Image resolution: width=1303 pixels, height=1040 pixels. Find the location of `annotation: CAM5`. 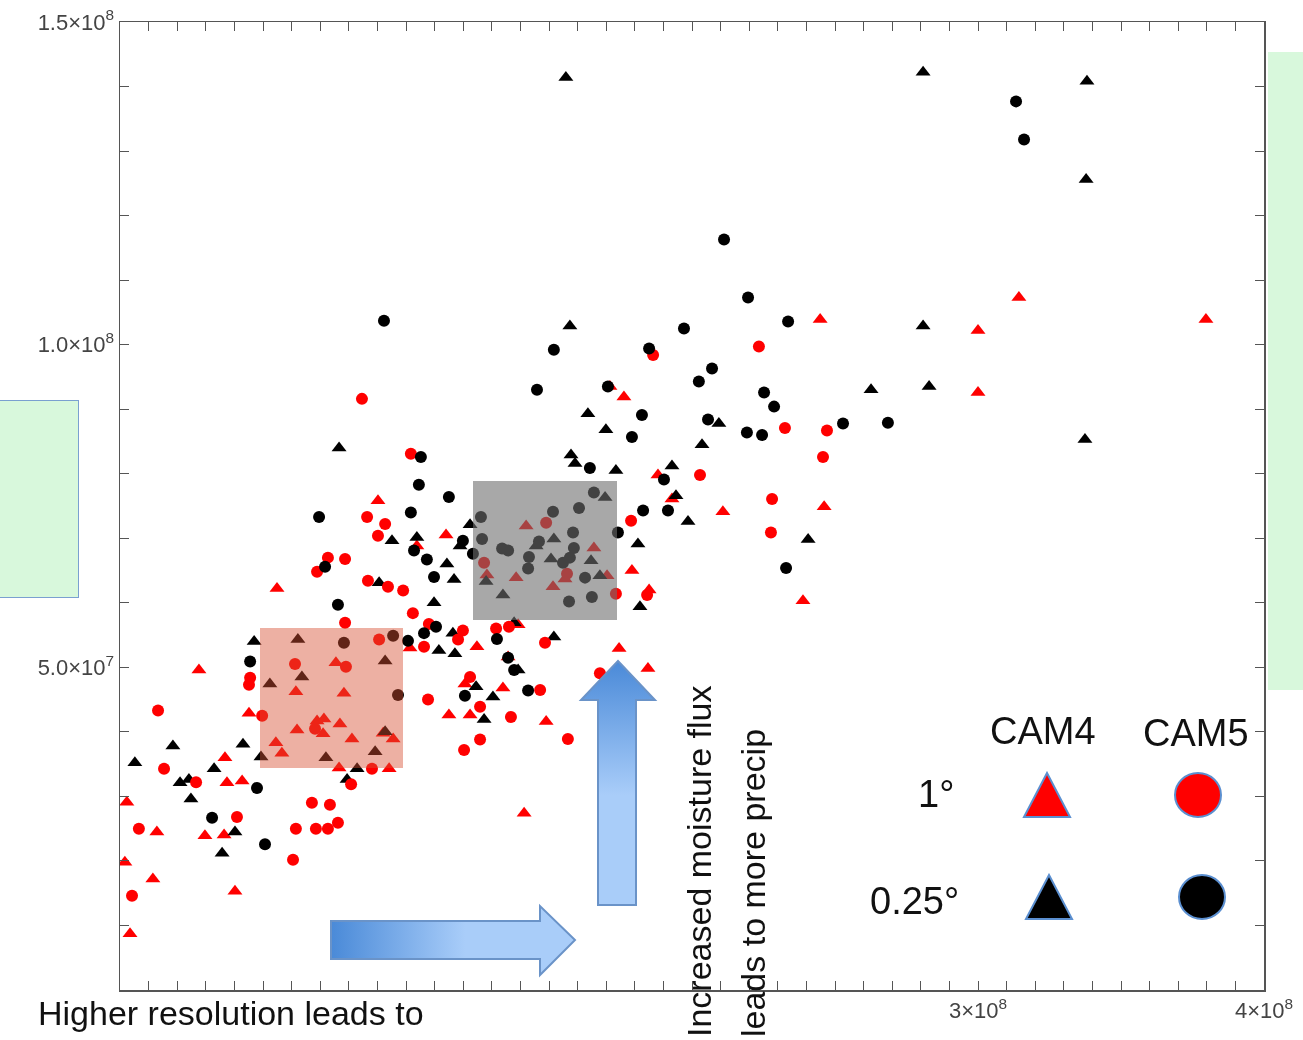

annotation: CAM5 is located at coordinates (1196, 734).